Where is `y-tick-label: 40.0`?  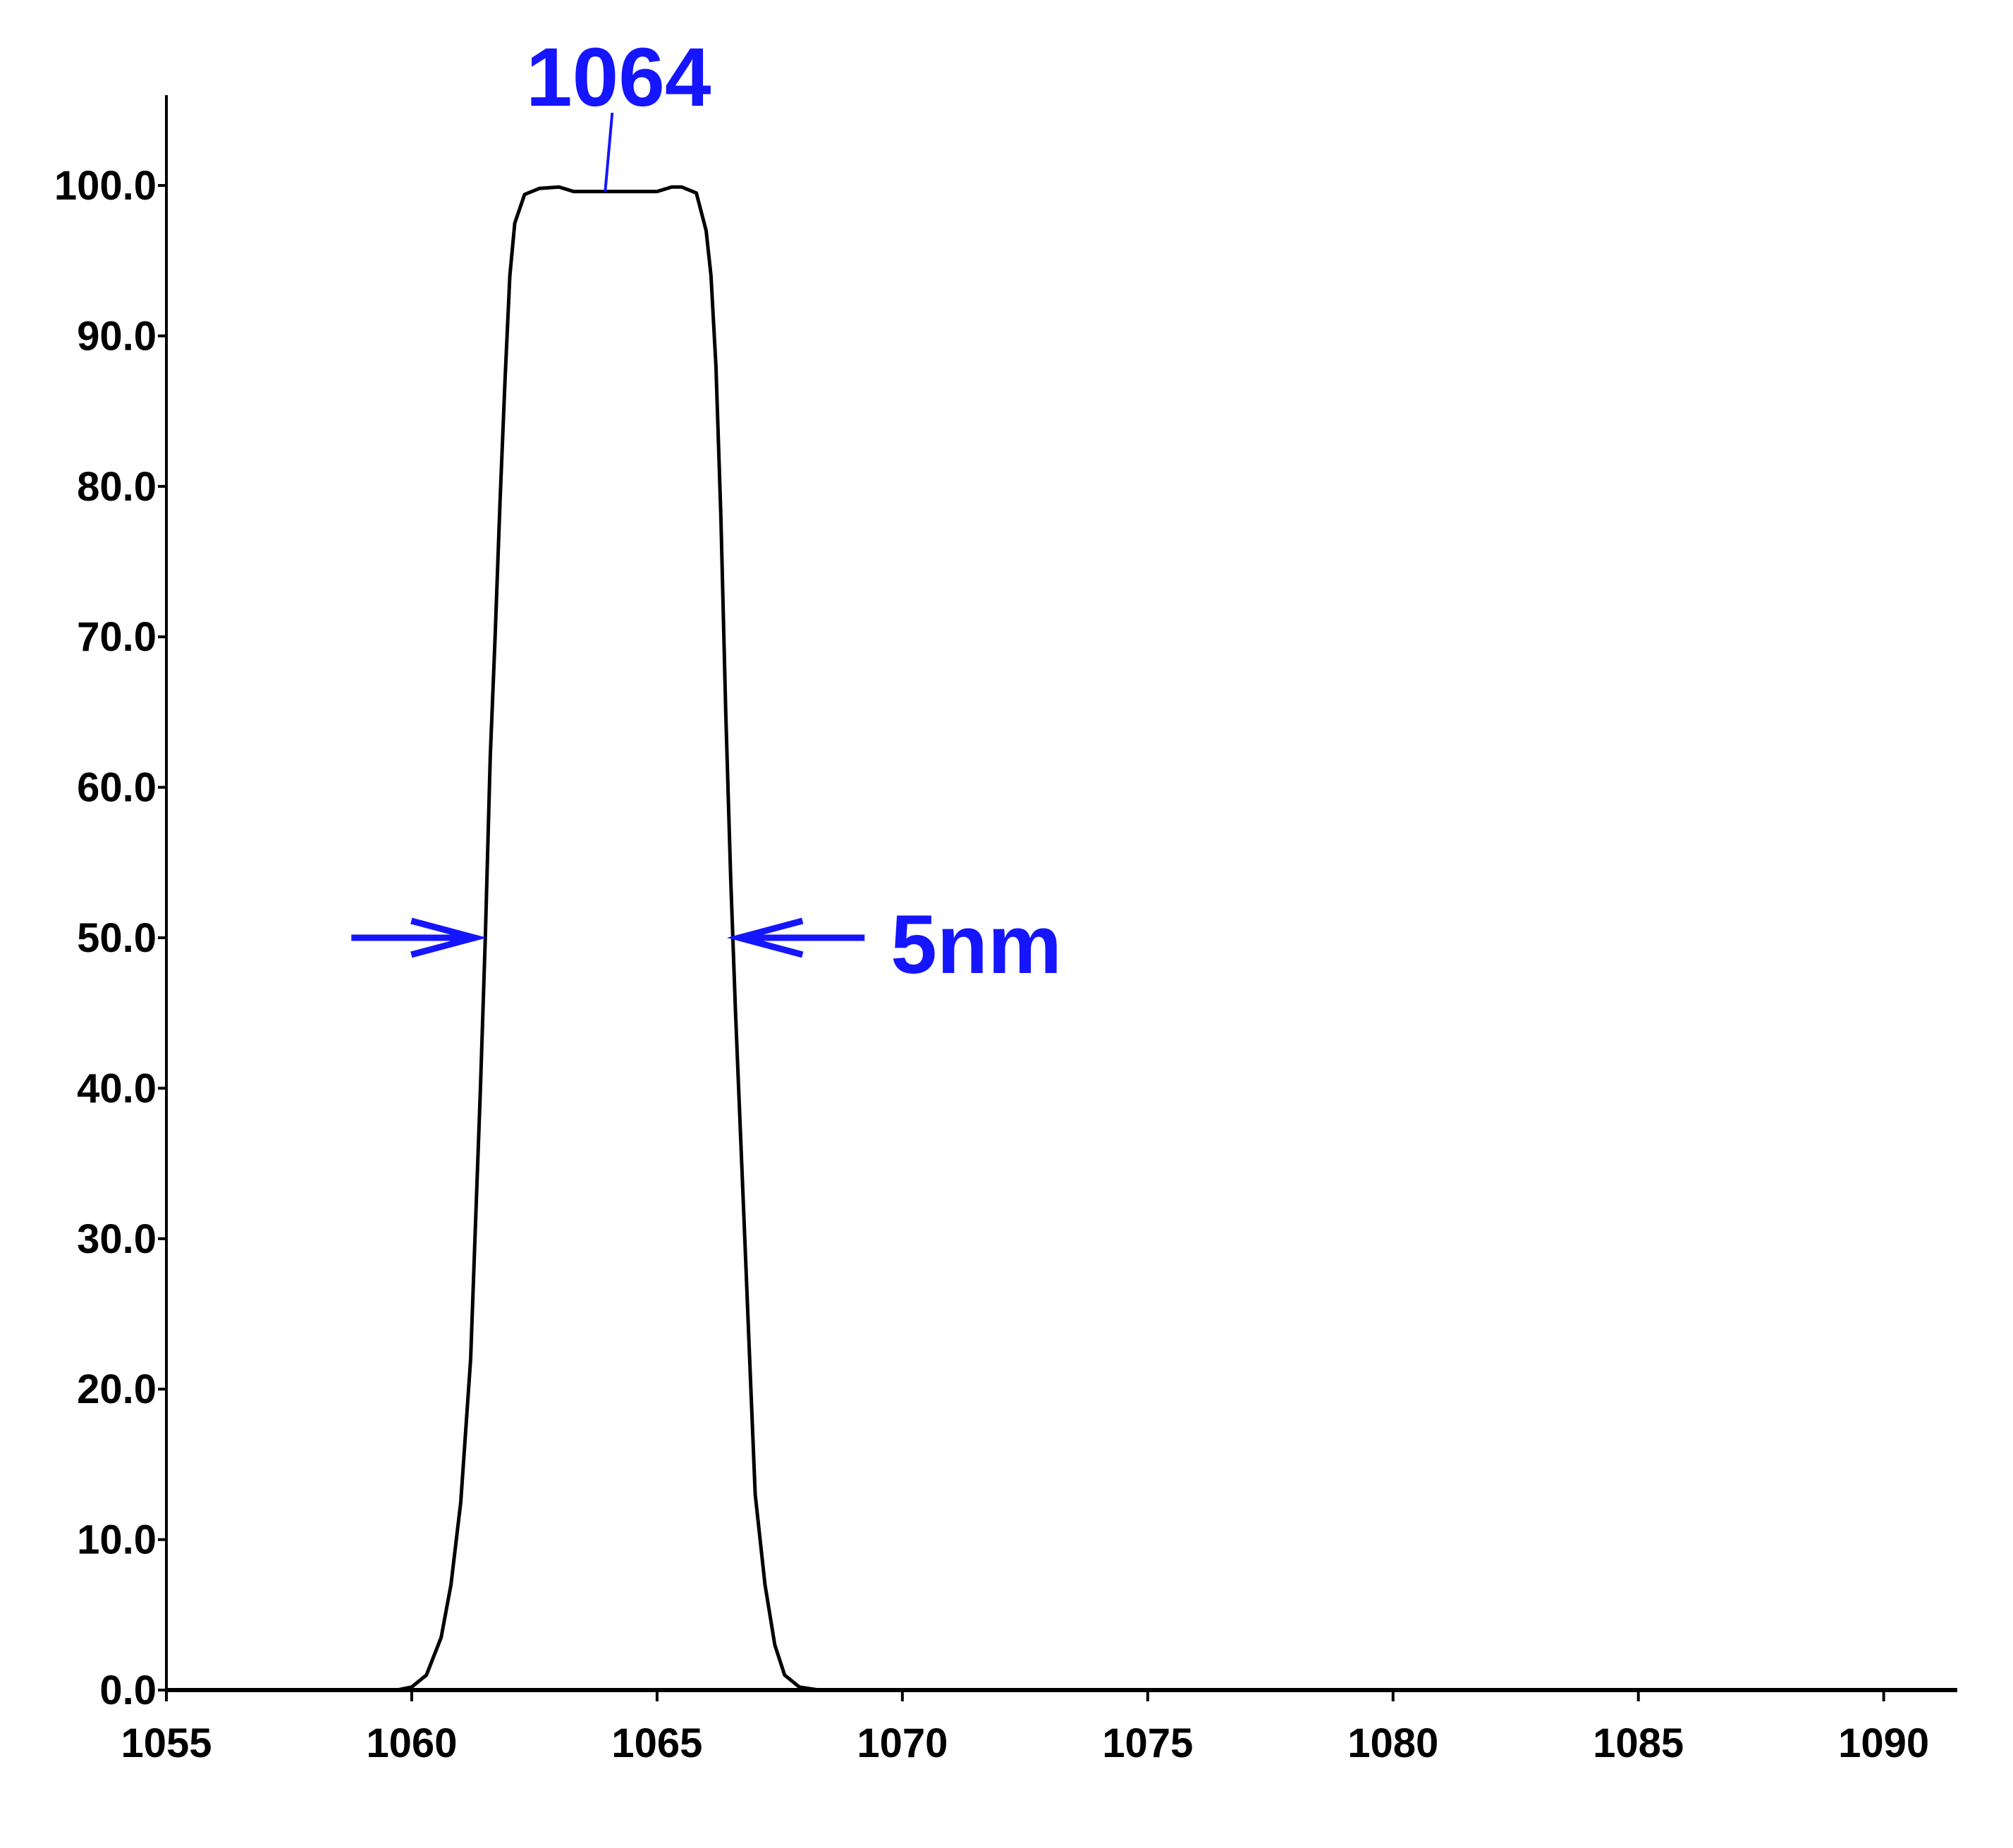 y-tick-label: 40.0 is located at coordinates (117, 1088).